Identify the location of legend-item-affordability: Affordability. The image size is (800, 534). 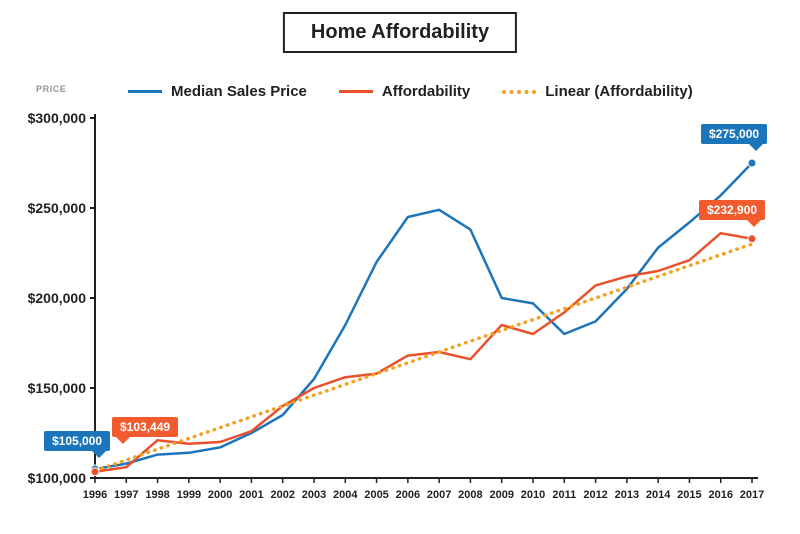
(404, 91).